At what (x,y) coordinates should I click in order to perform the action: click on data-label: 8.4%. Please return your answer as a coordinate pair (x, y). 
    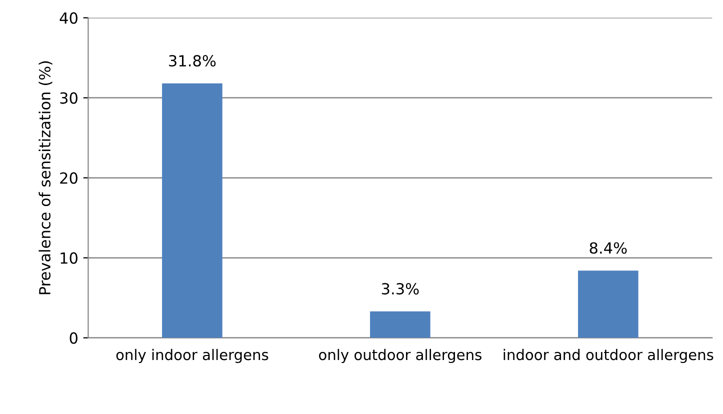
    Looking at the image, I should click on (608, 248).